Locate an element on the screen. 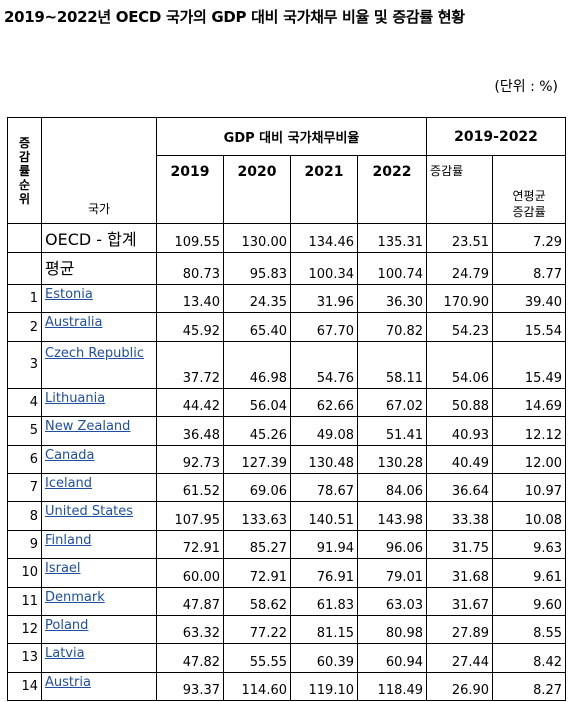  value-cell: 91.94 is located at coordinates (324, 544).